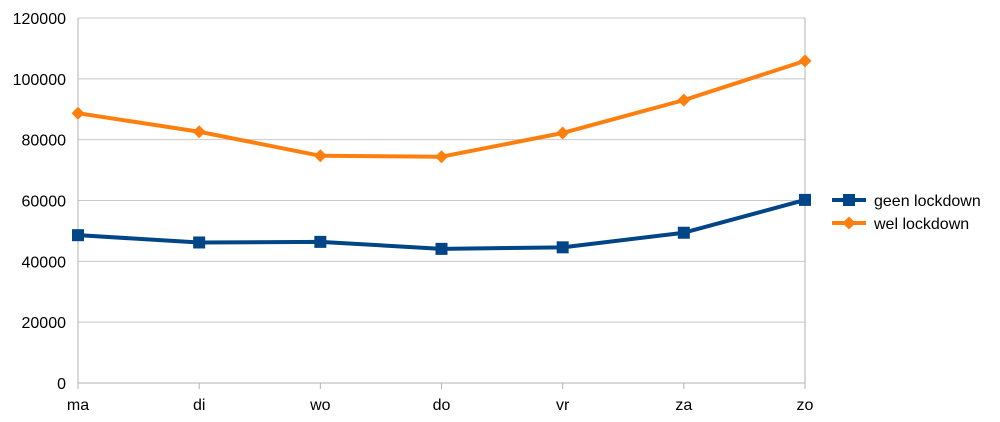  Describe the element at coordinates (320, 405) in the screenshot. I see `x-tick-label: wo` at that location.